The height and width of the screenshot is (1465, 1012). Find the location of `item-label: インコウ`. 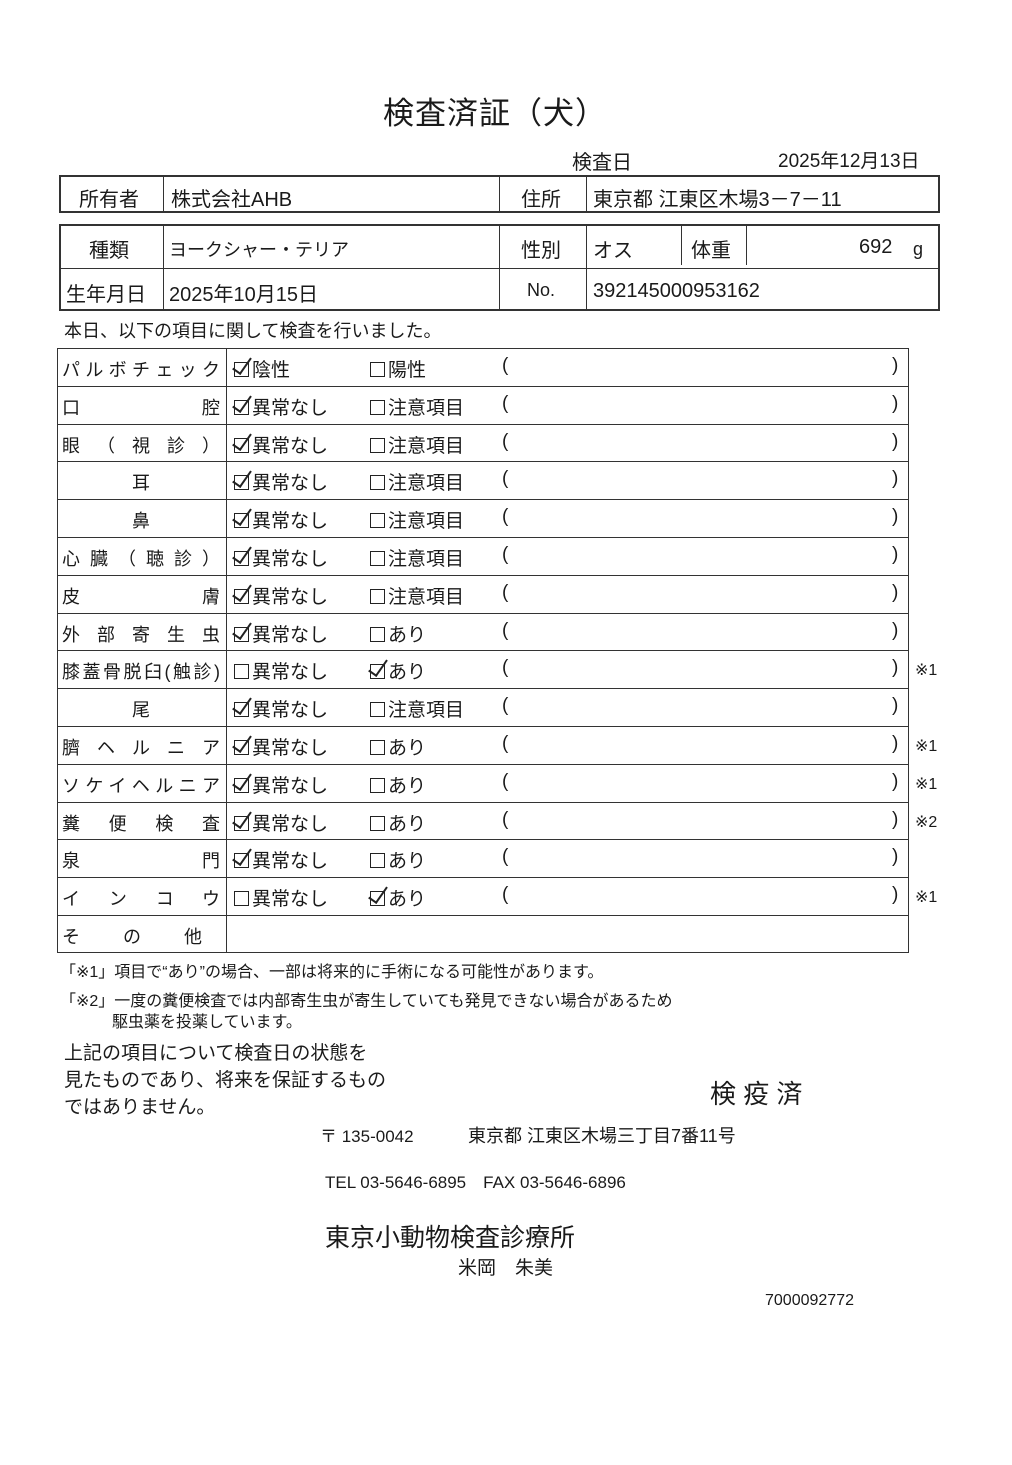

item-label: インコウ is located at coordinates (141, 899).